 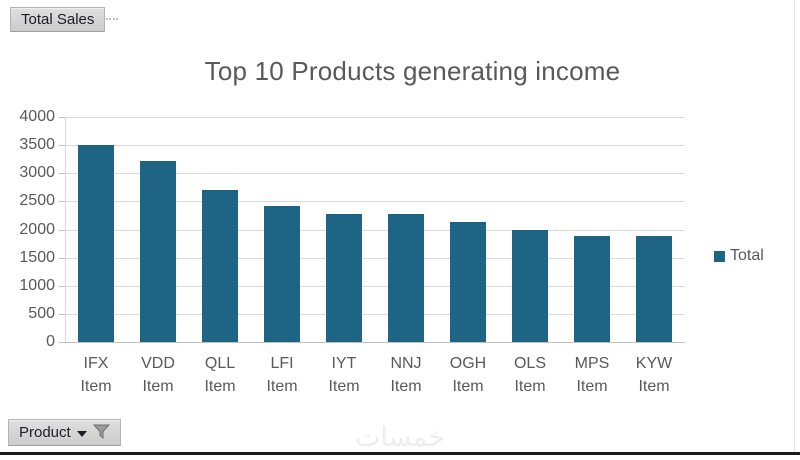 I want to click on x-axis-label-OLS: OLS Item, so click(x=530, y=375).